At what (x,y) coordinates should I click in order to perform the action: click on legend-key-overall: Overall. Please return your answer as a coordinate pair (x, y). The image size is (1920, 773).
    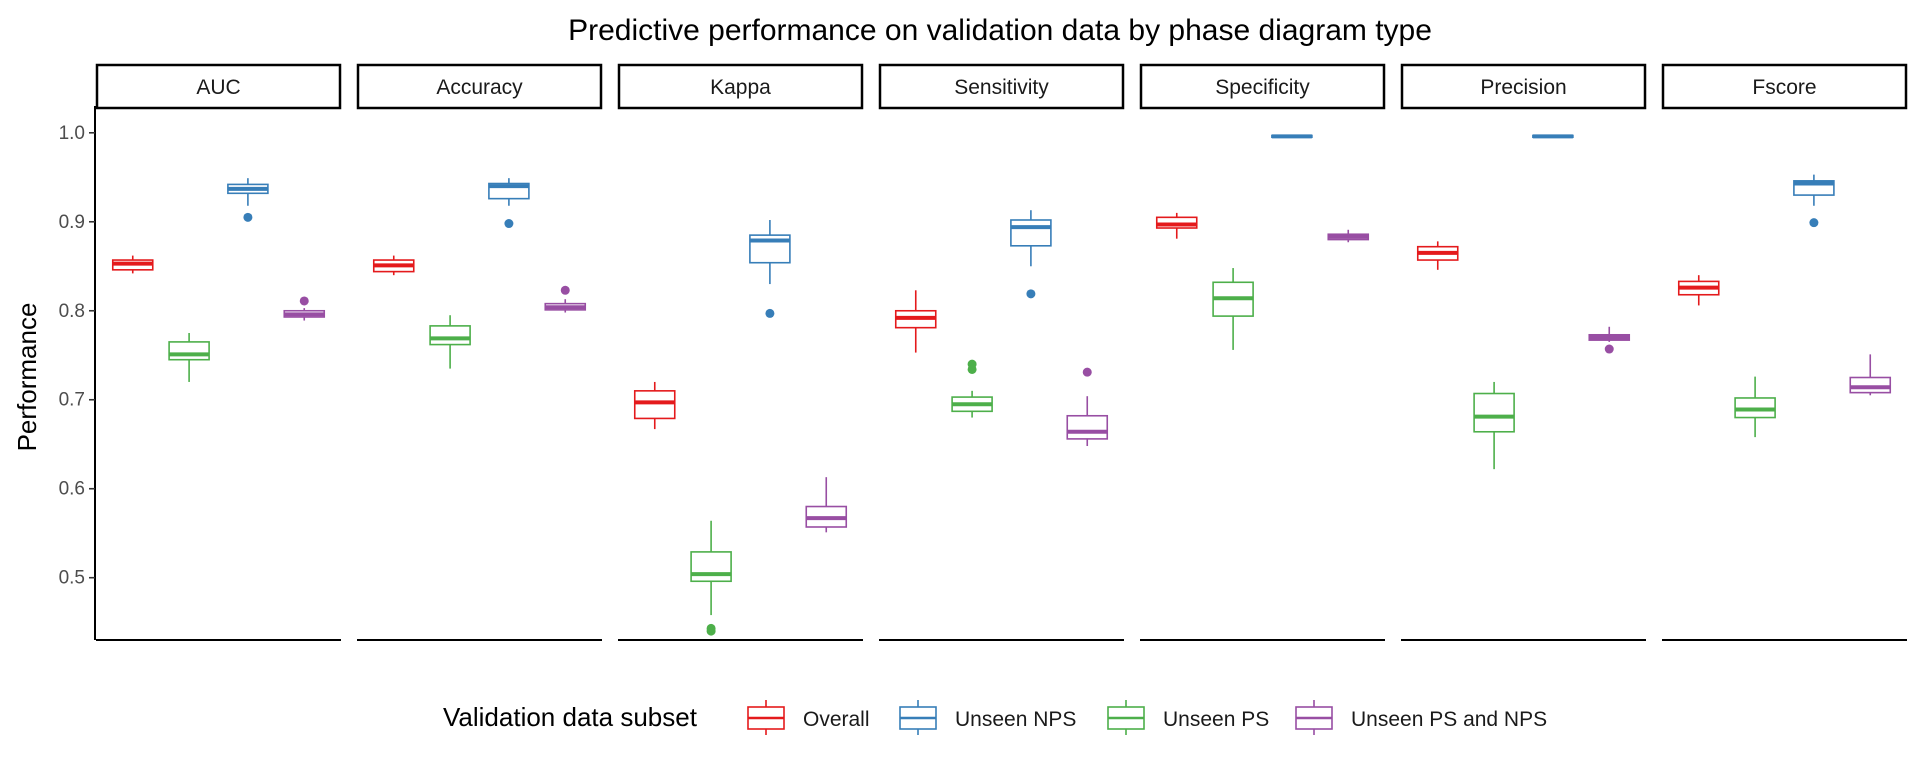
    Looking at the image, I should click on (808, 717).